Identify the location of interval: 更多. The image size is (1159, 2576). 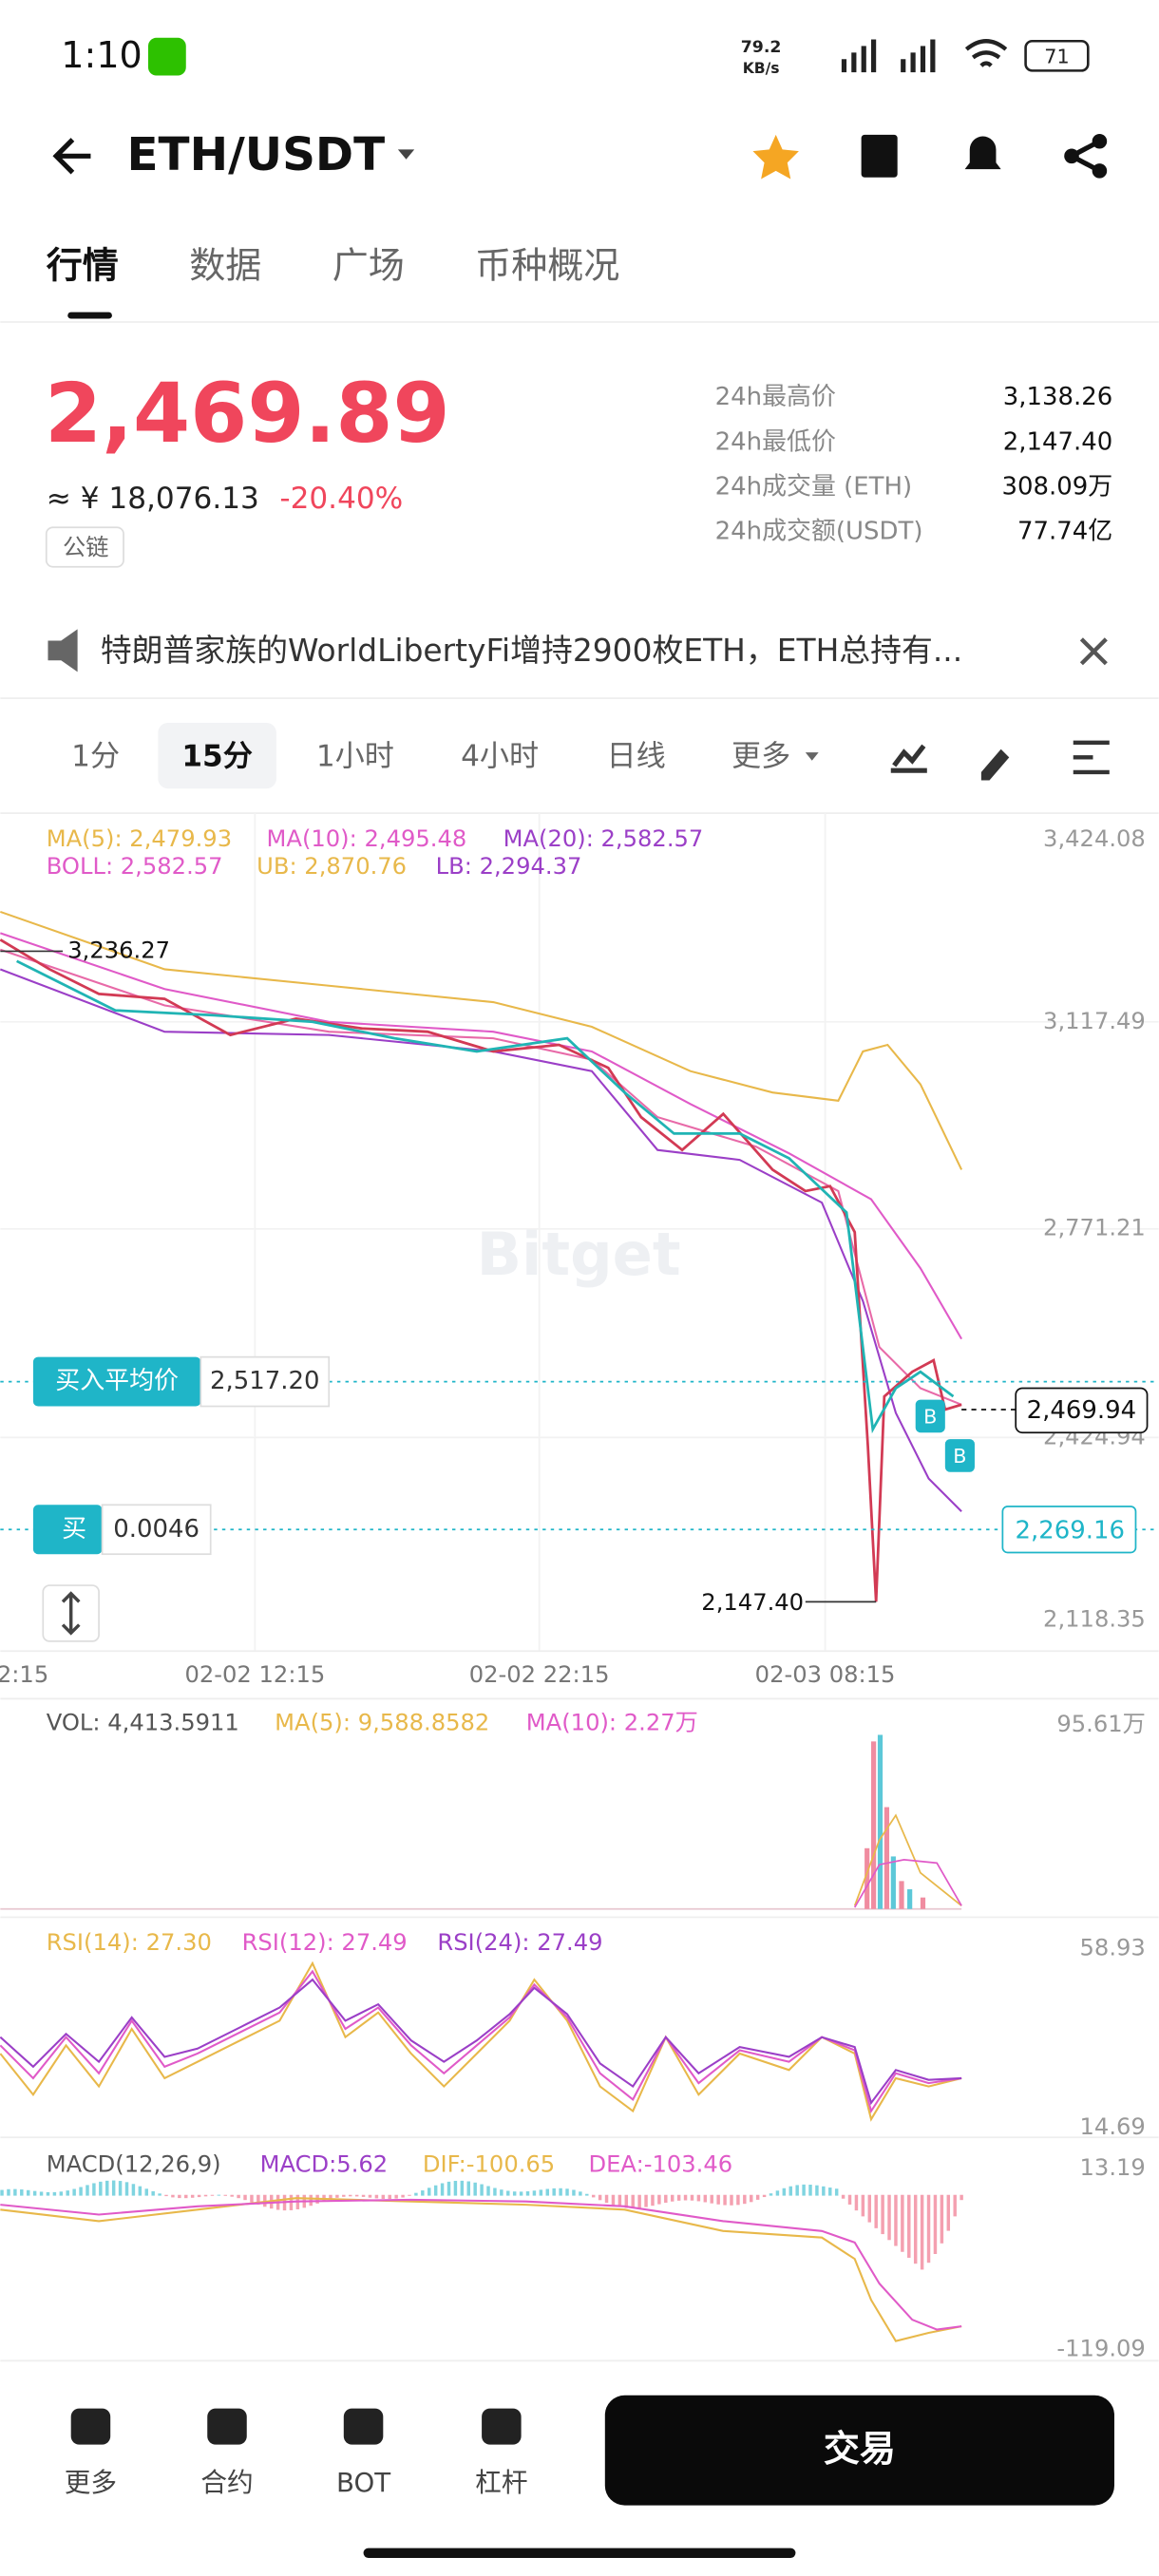
(761, 756).